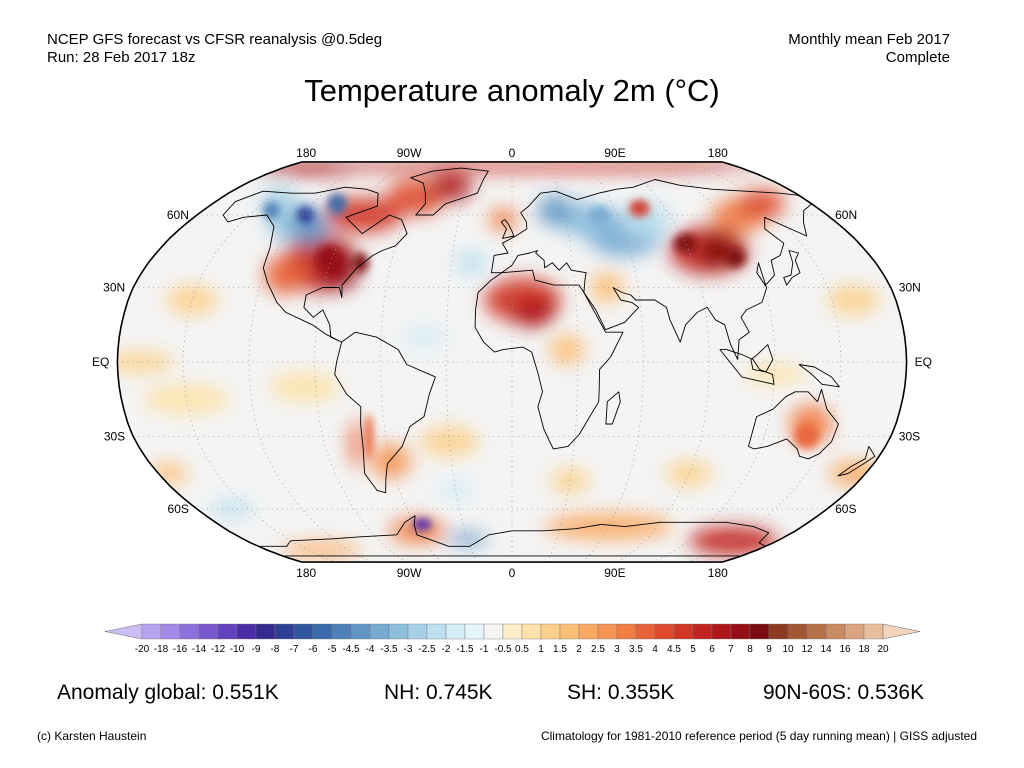 This screenshot has height=768, width=1024. I want to click on coastline-japan, so click(792, 268).